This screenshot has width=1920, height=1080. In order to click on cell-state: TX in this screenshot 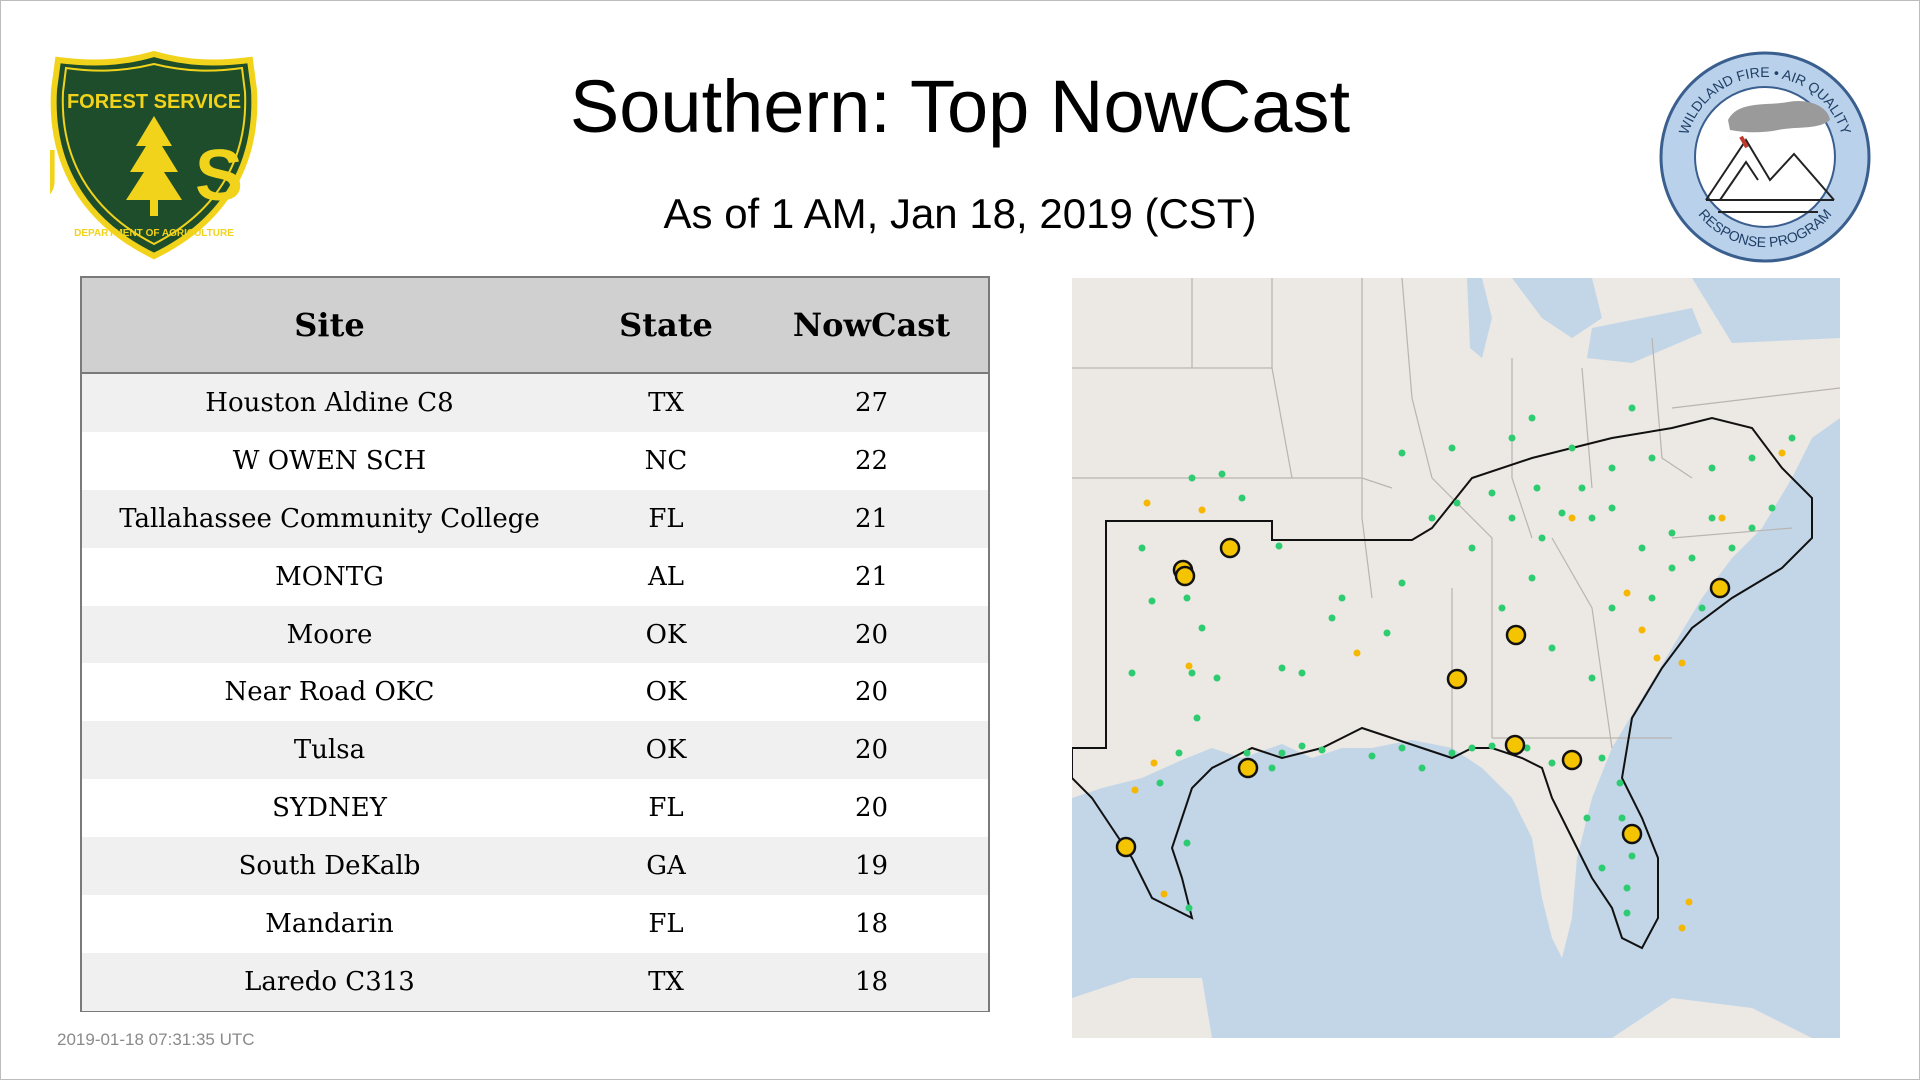, I will do `click(666, 402)`.